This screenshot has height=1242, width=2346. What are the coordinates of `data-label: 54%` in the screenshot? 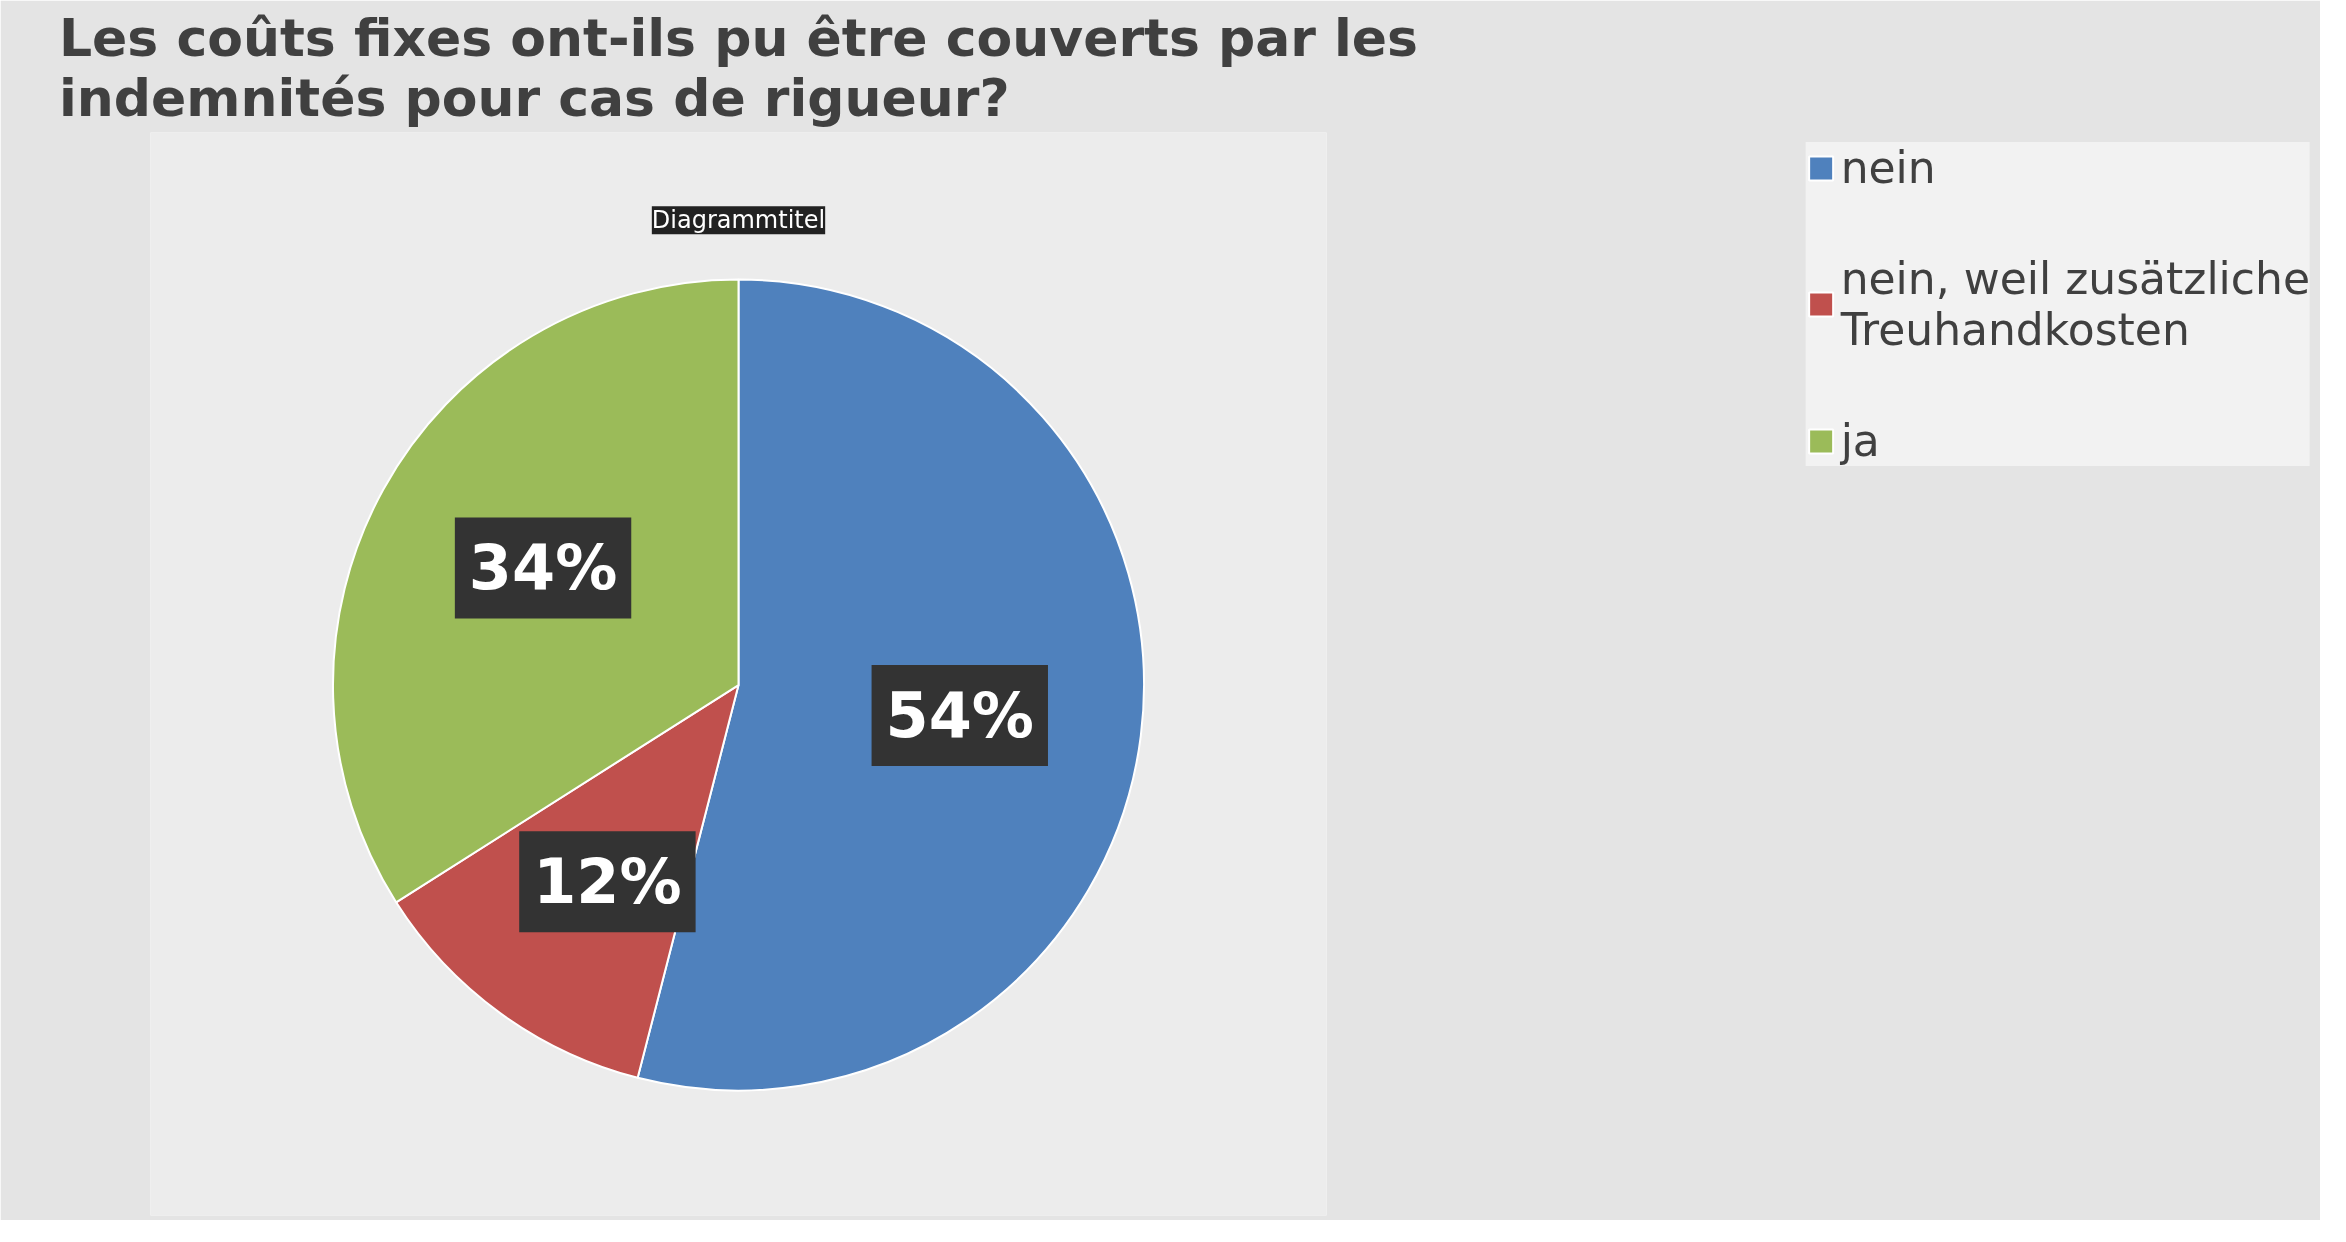 It's located at (959, 716).